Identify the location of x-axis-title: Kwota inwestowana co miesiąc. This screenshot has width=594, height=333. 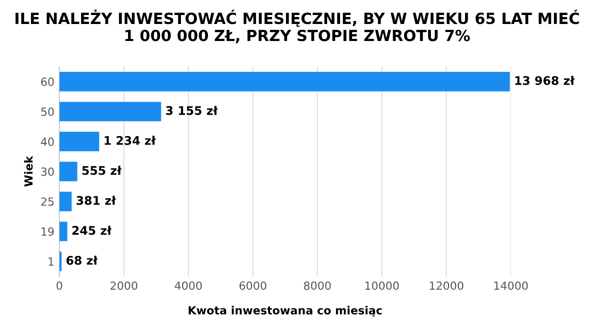
(285, 311).